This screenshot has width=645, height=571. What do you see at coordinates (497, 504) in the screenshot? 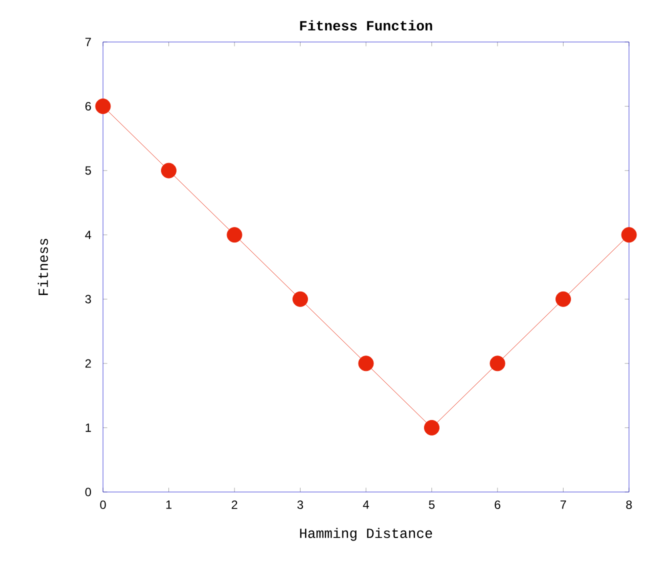
I see `x-tick-label: 6` at bounding box center [497, 504].